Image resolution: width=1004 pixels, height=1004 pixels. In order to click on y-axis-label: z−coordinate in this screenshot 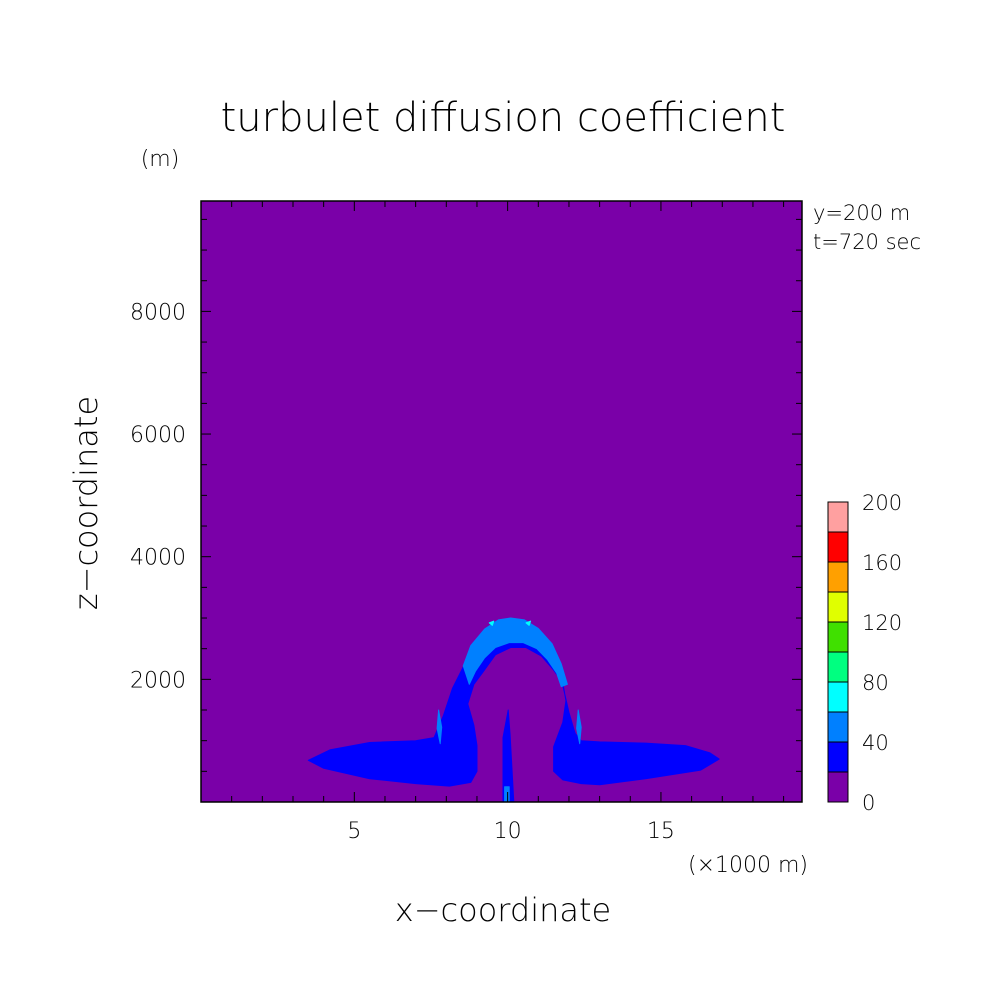, I will do `click(86, 503)`.